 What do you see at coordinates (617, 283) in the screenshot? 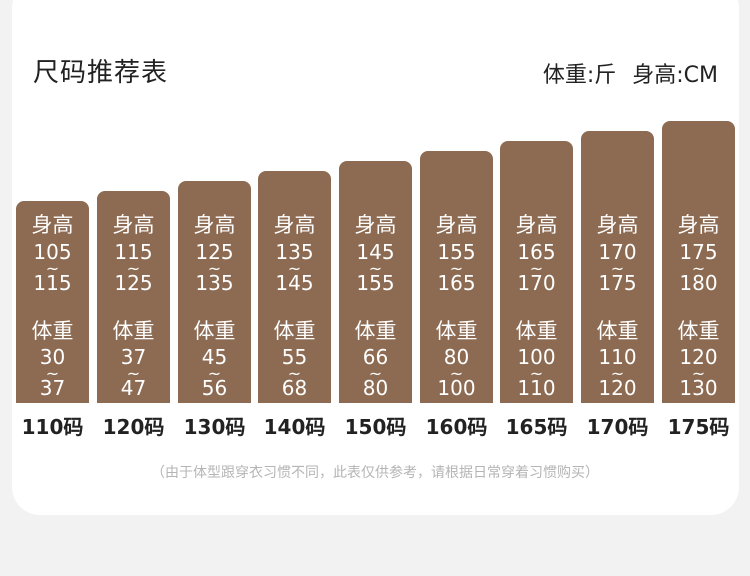
I see `height-max: 175` at bounding box center [617, 283].